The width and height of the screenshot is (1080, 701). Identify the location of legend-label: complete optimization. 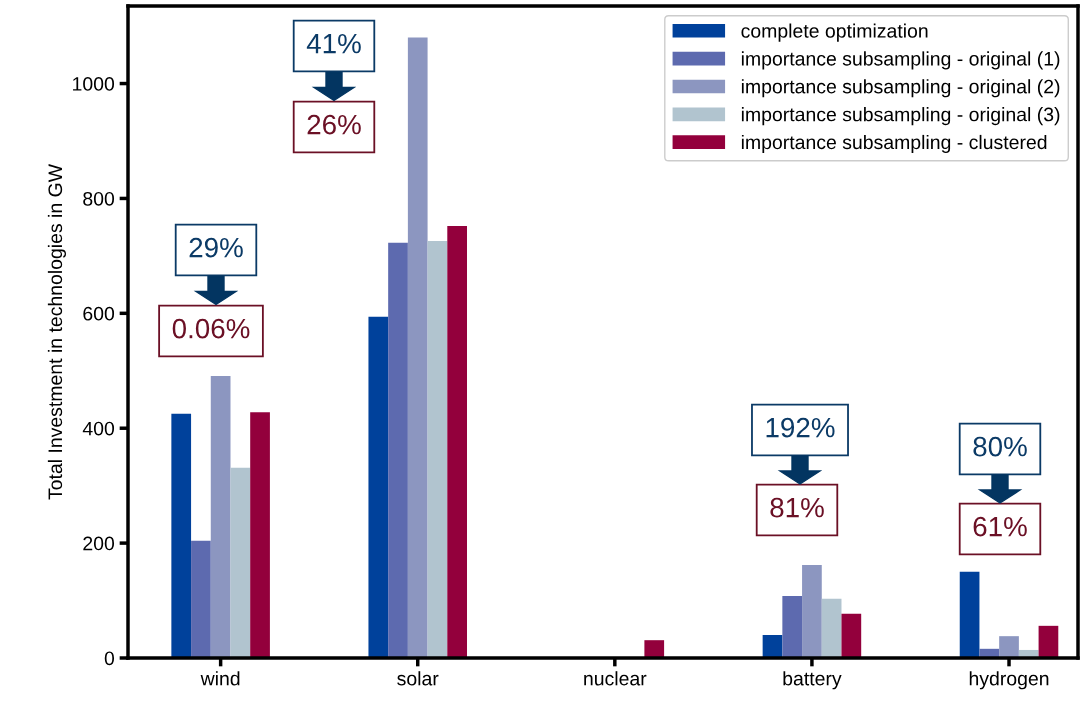
(834, 32).